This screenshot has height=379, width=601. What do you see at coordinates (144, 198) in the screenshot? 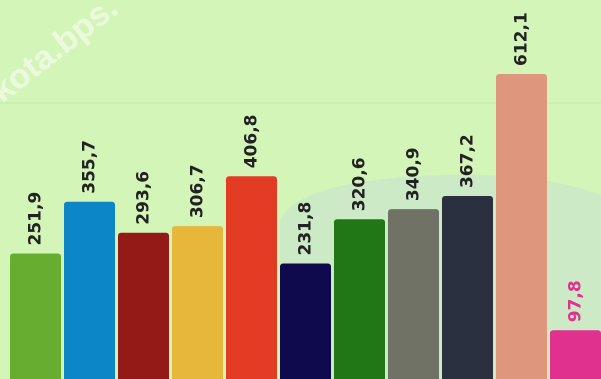
I see `value-label-3: 293,6` at bounding box center [144, 198].